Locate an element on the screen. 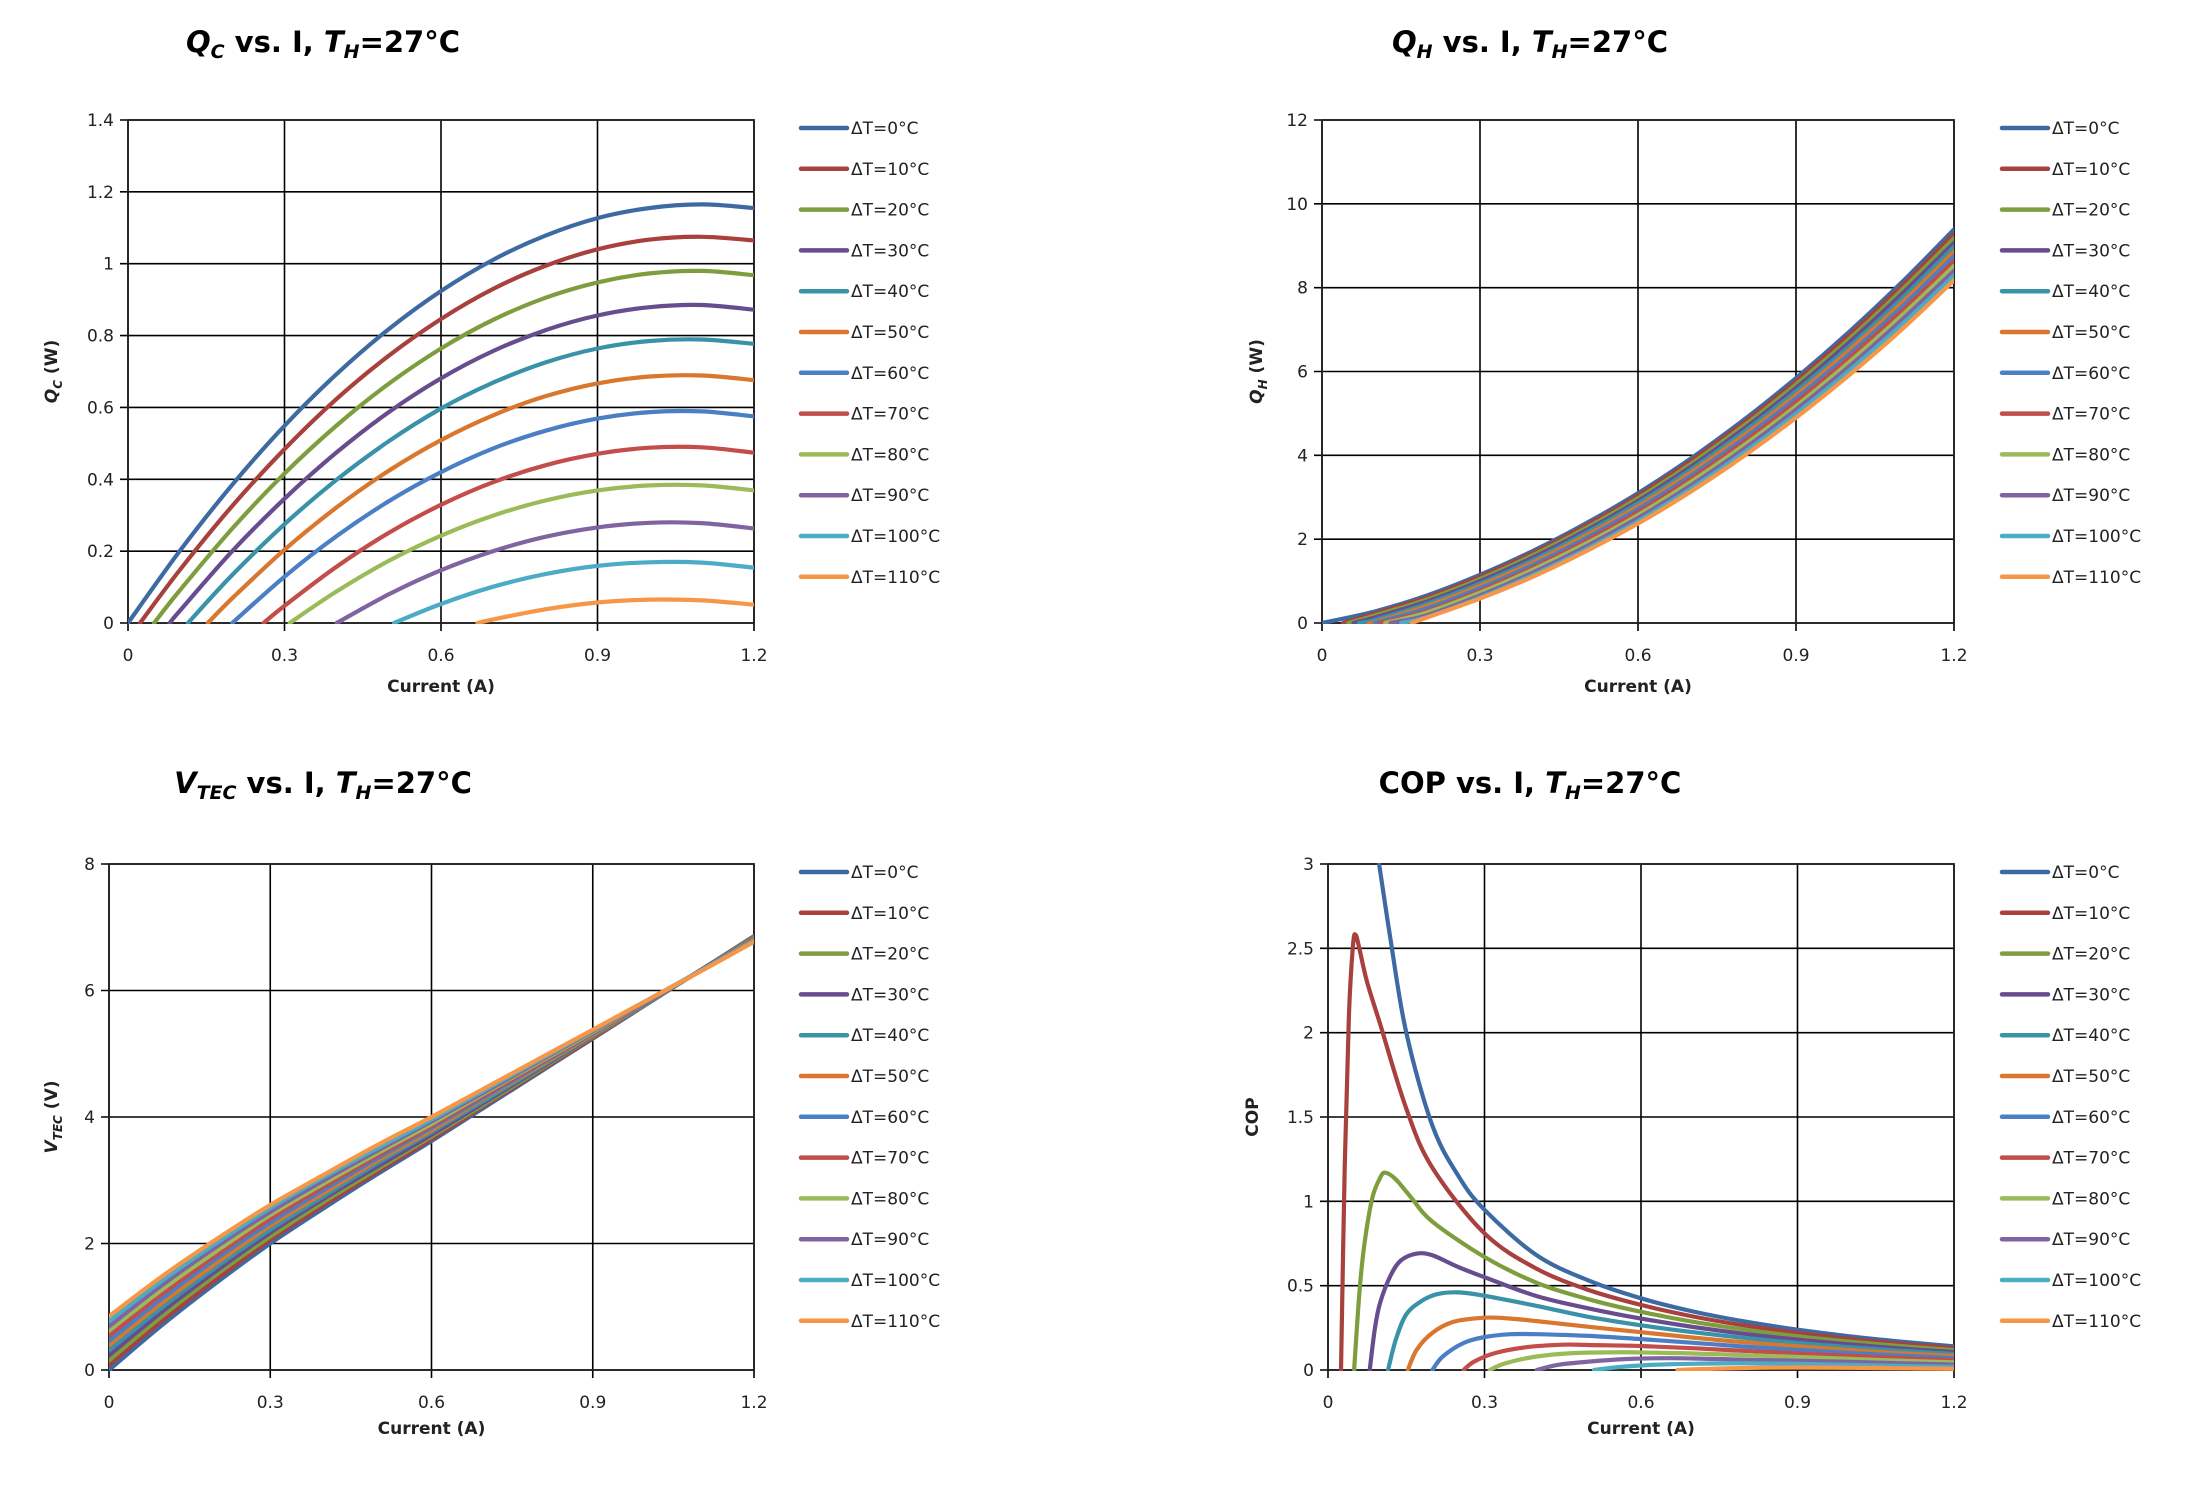  y-tick-label: 0.2 is located at coordinates (100, 552).